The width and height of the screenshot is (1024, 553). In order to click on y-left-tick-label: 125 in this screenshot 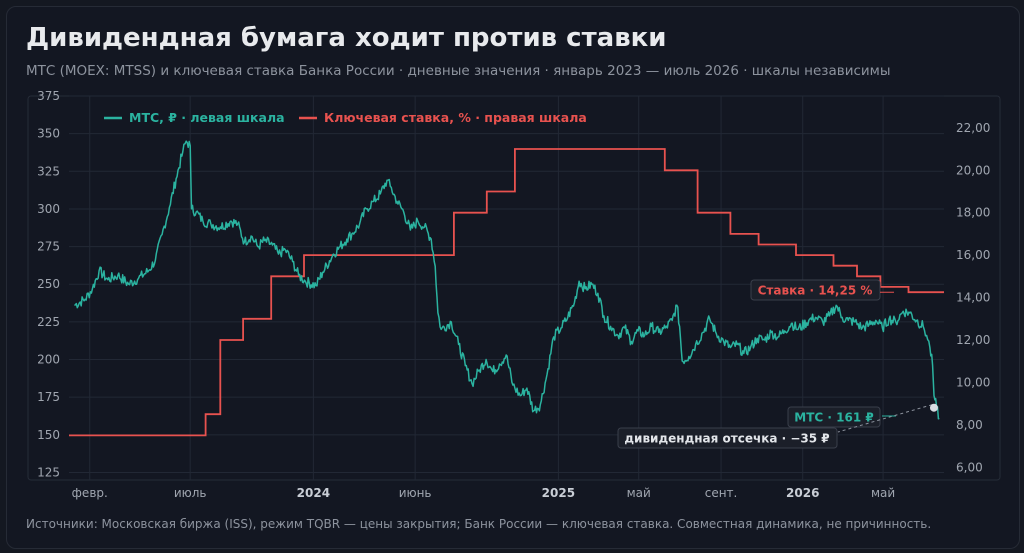, I will do `click(48, 472)`.